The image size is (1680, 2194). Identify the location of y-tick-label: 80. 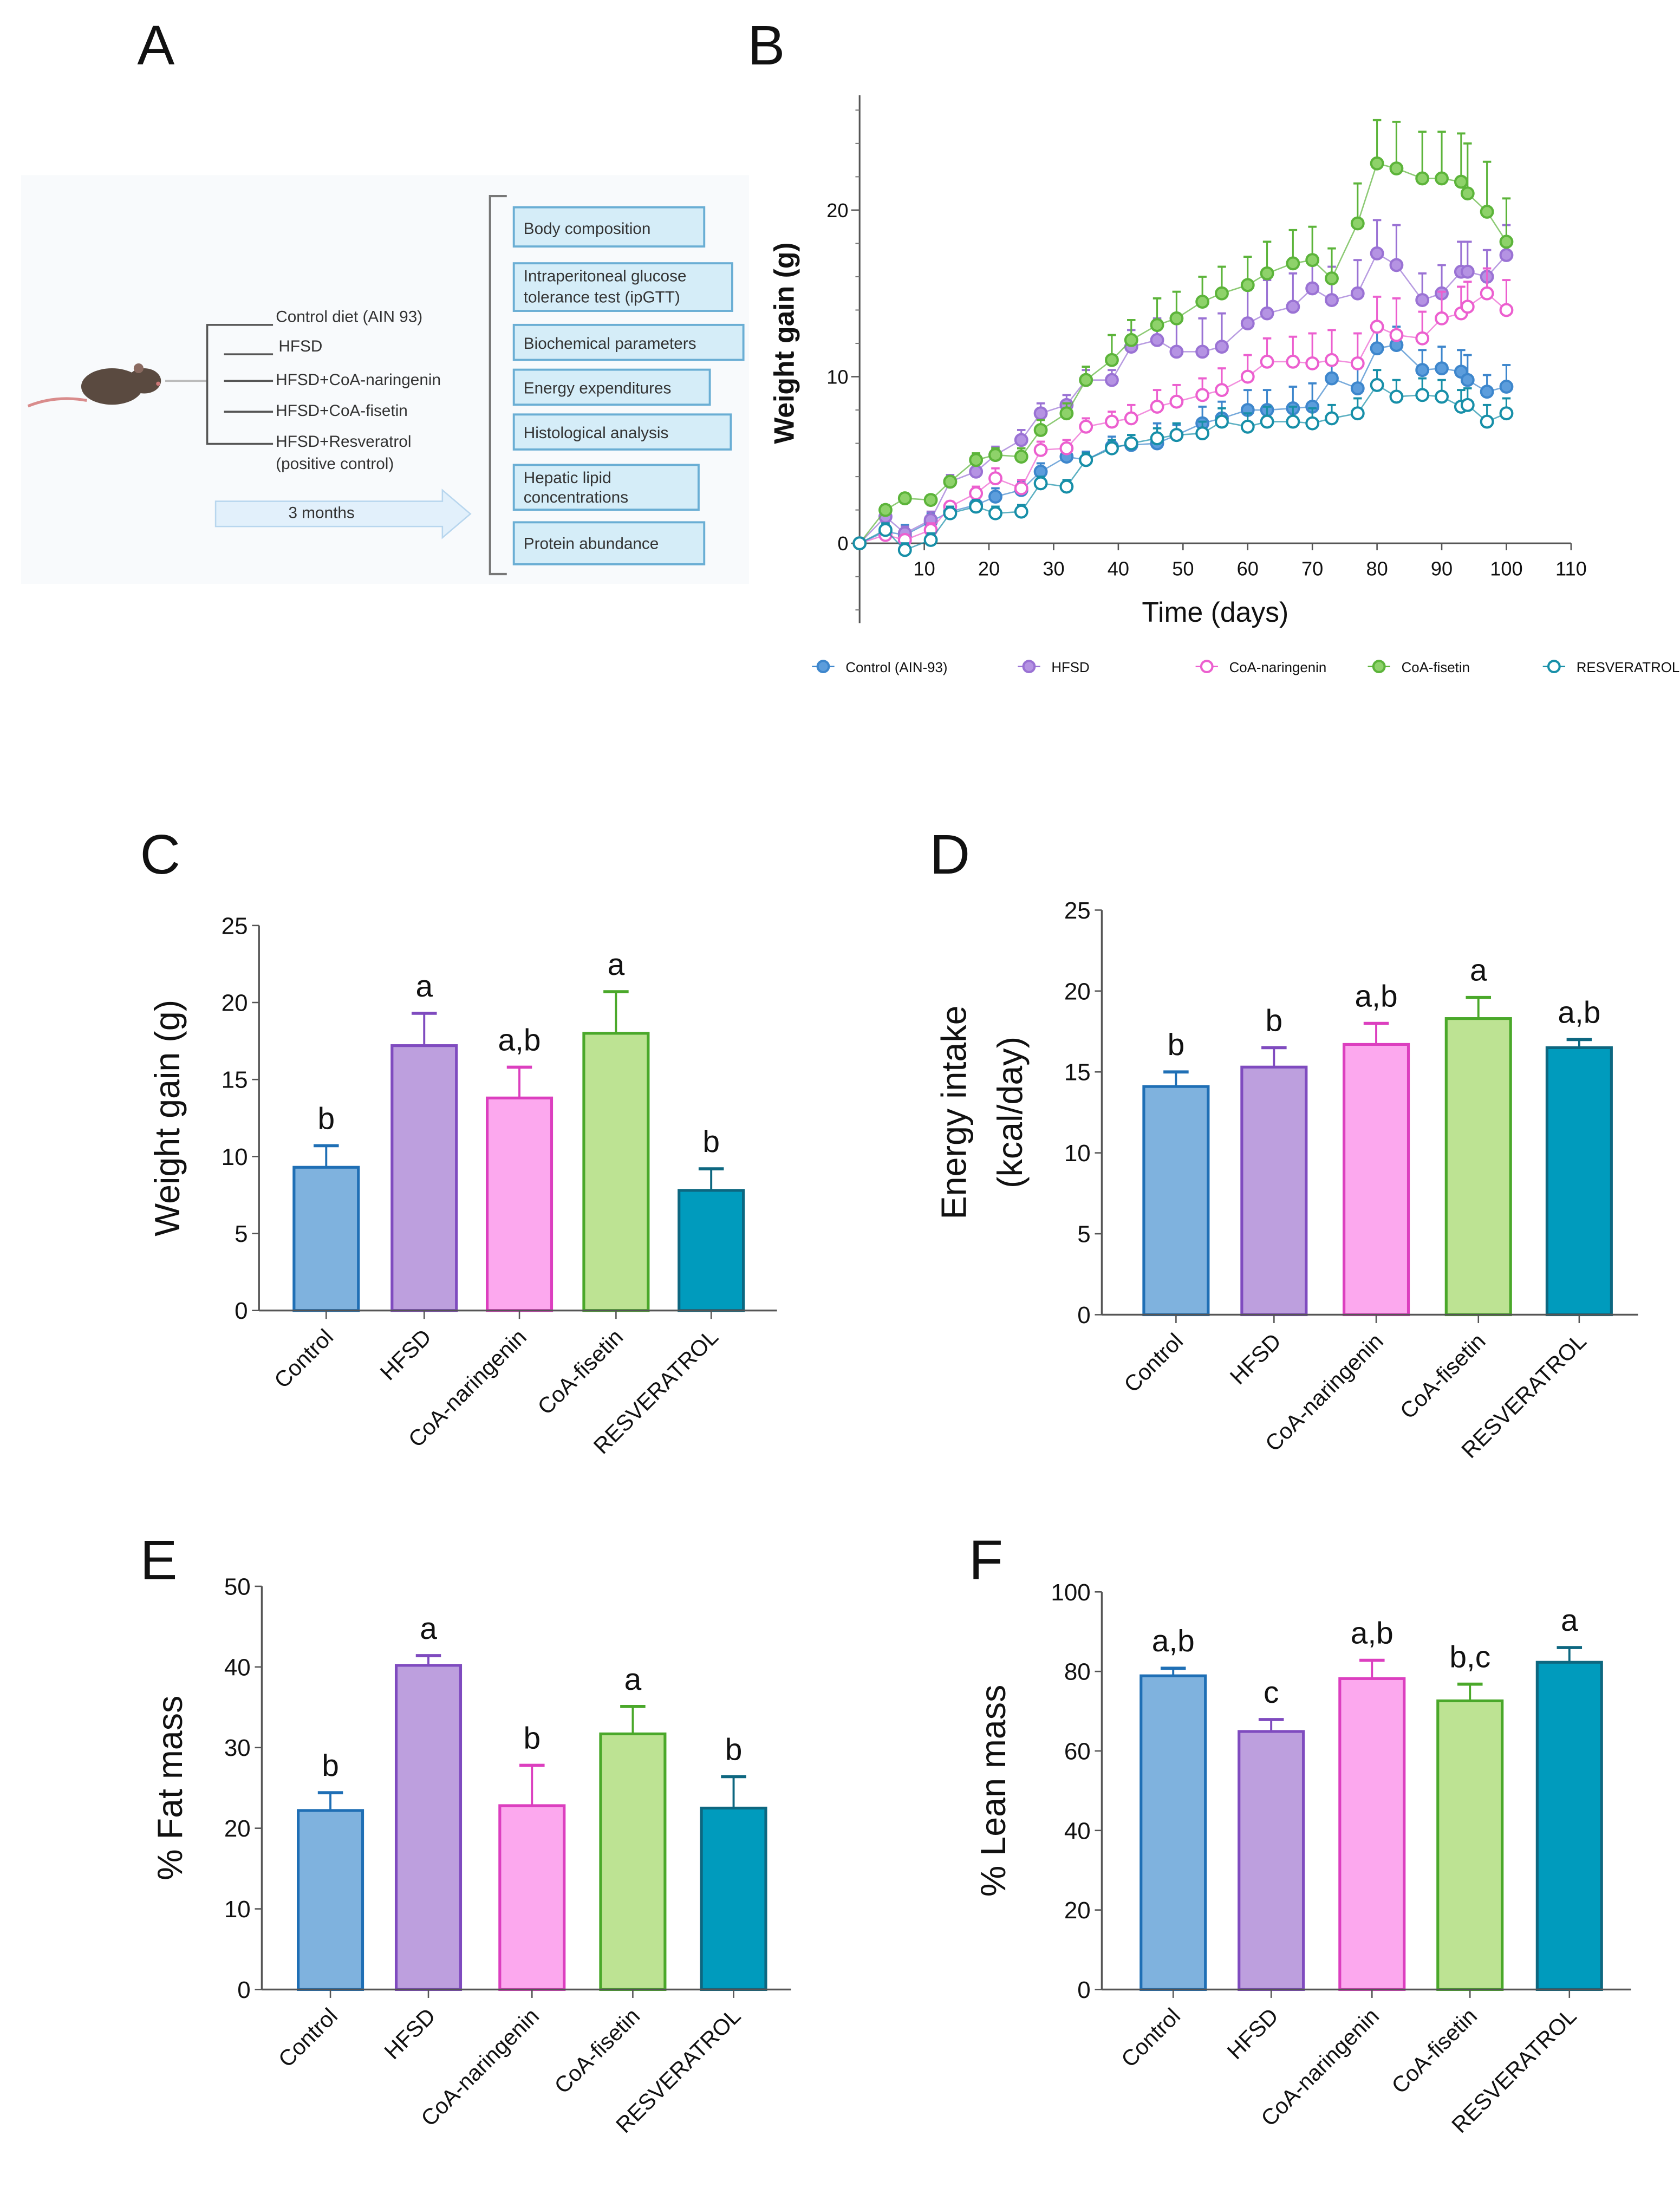
(1077, 1672).